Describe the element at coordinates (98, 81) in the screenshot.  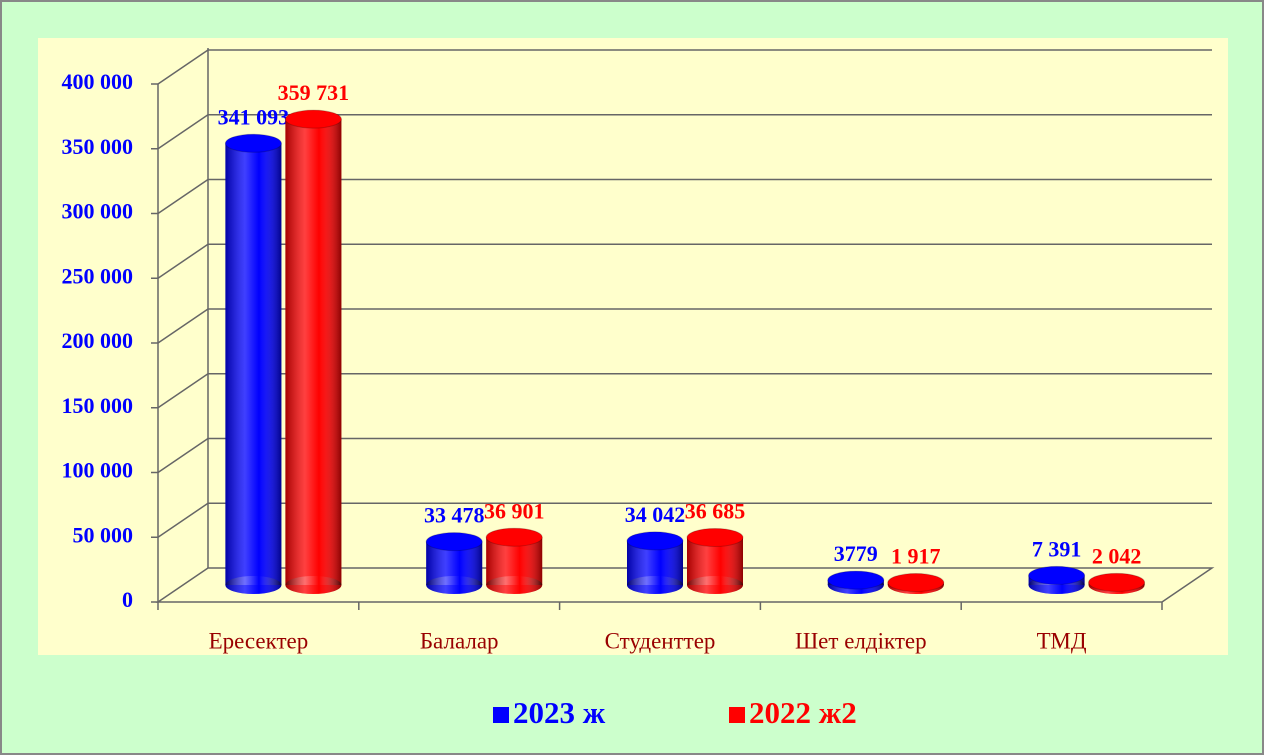
I see `y-tick-label: 400 000` at that location.